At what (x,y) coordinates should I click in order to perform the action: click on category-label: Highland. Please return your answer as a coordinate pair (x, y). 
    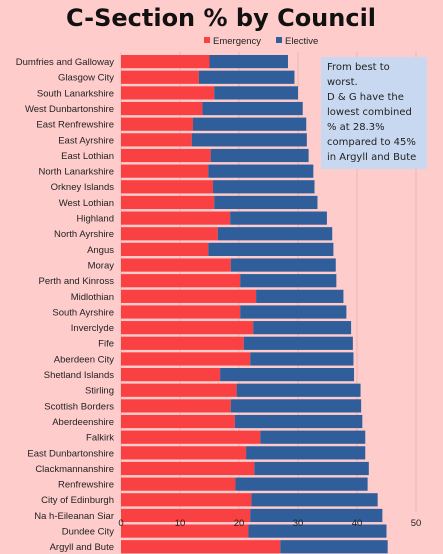
    Looking at the image, I should click on (96, 219).